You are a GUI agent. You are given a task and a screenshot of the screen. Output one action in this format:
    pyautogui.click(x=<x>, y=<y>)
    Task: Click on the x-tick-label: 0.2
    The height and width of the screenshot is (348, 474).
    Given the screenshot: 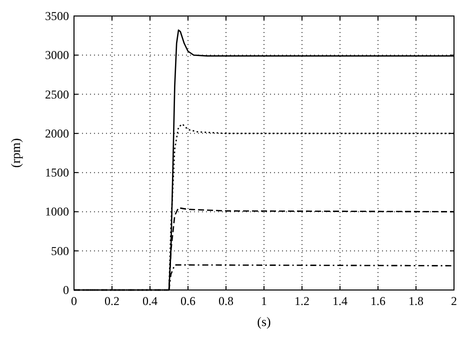 What is the action you would take?
    pyautogui.click(x=112, y=301)
    